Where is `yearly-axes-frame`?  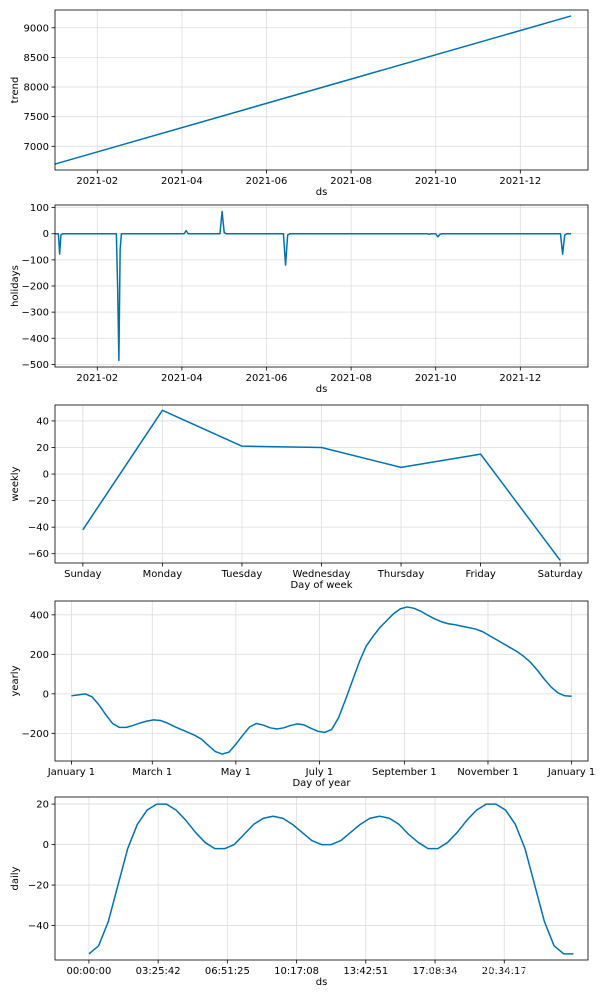
yearly-axes-frame is located at coordinates (321, 681).